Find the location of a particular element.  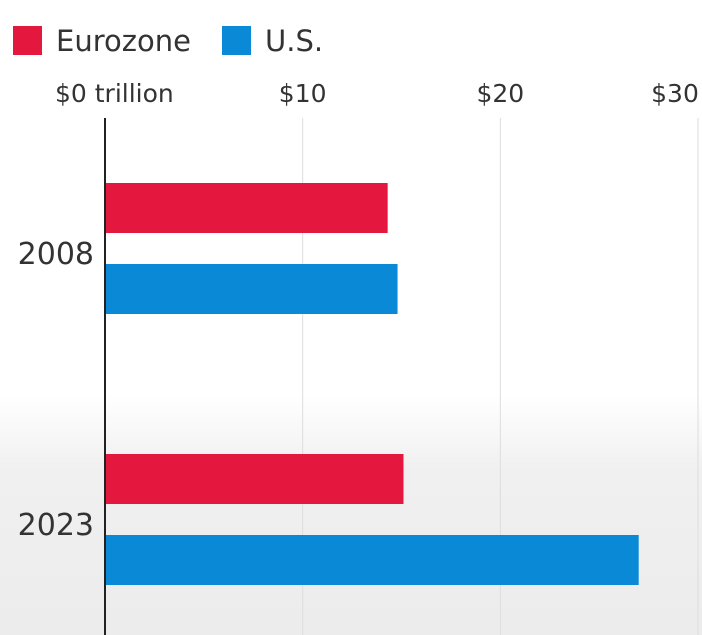

x-tick-label-20: $20 is located at coordinates (500, 93).